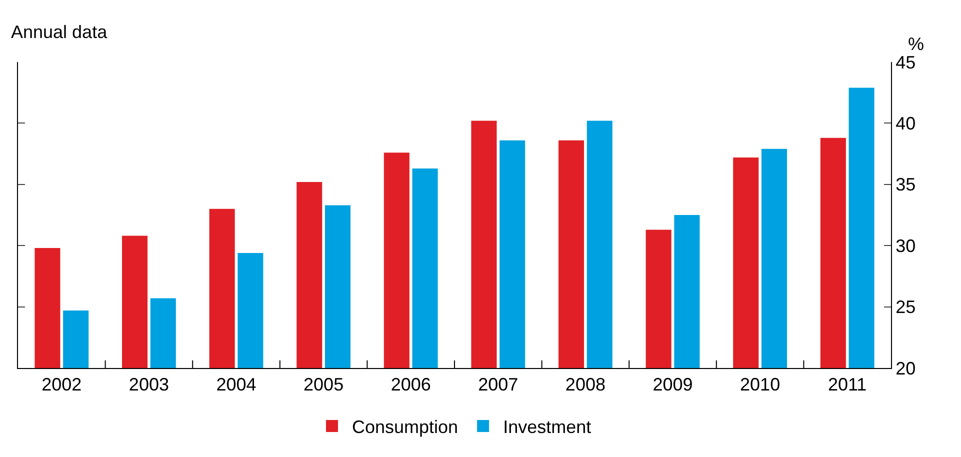  What do you see at coordinates (906, 184) in the screenshot?
I see `y-tick-label: 35` at bounding box center [906, 184].